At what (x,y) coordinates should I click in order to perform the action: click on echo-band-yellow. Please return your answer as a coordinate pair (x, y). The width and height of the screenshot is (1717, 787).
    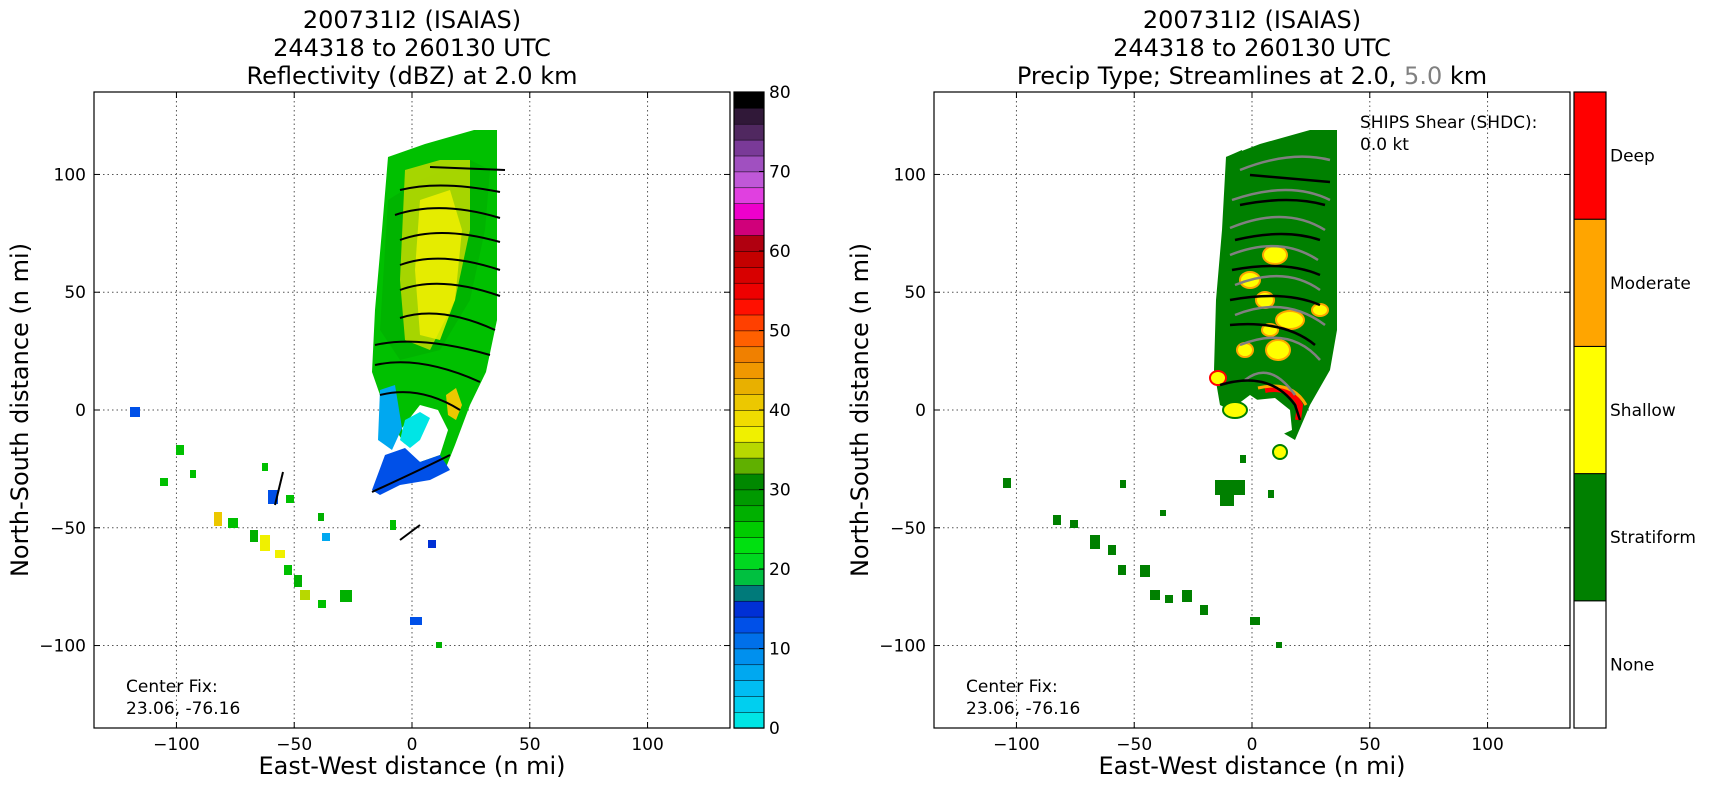
    Looking at the image, I should click on (438, 265).